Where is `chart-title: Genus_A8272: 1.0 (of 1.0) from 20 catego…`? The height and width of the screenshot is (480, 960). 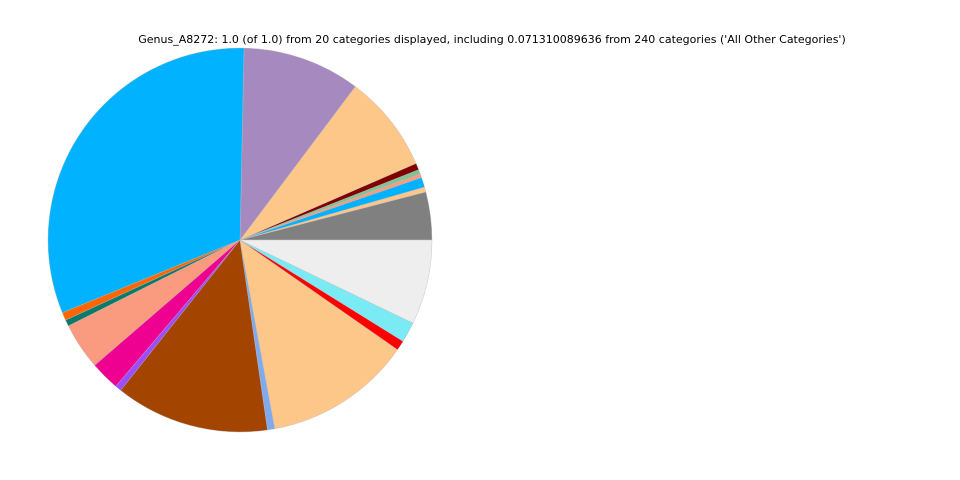
chart-title: Genus_A8272: 1.0 (of 1.0) from 20 catego… is located at coordinates (492, 39).